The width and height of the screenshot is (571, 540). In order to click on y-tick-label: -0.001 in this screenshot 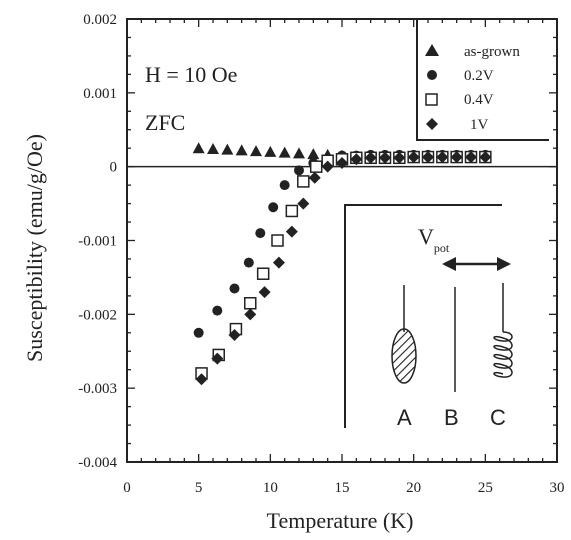, I will do `click(97, 242)`.